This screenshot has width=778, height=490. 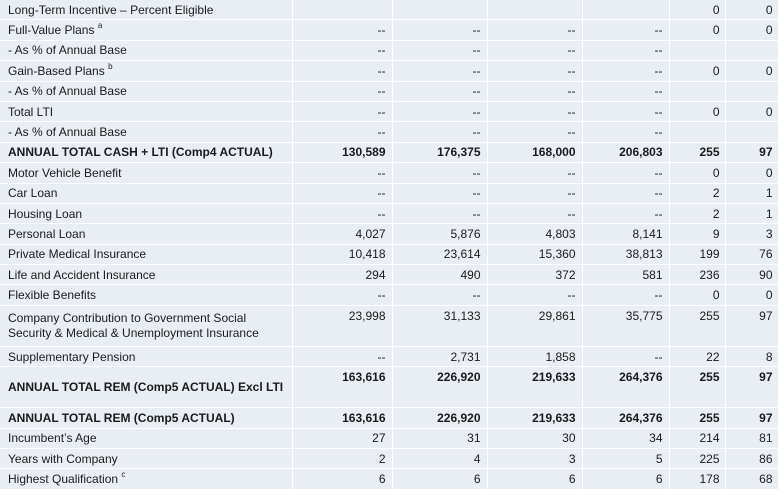 I want to click on row-label-text: Long-Term Incentive – Percent Eligible, so click(x=111, y=9).